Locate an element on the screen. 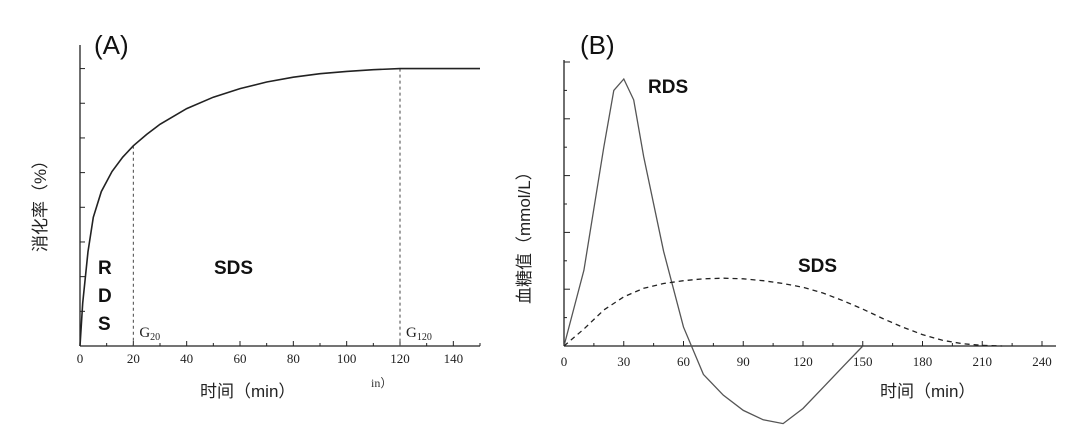  panel-b-x-tick-label: 90 is located at coordinates (743, 361).